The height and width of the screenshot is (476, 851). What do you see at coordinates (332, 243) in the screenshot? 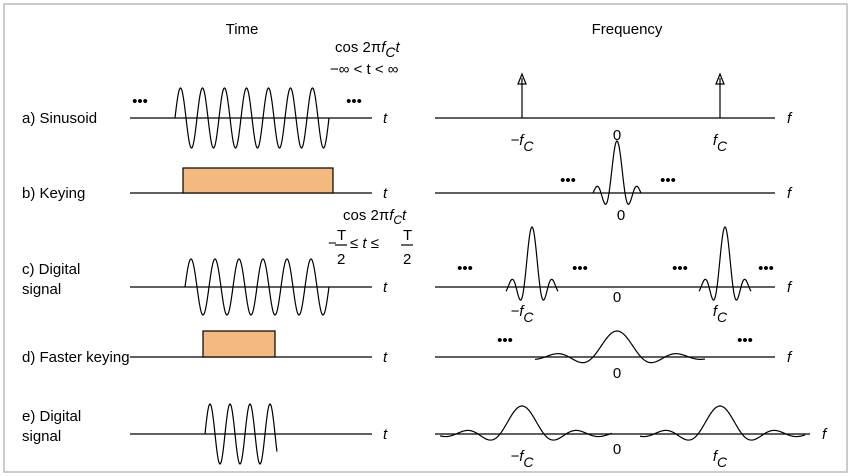
I see `label: −` at bounding box center [332, 243].